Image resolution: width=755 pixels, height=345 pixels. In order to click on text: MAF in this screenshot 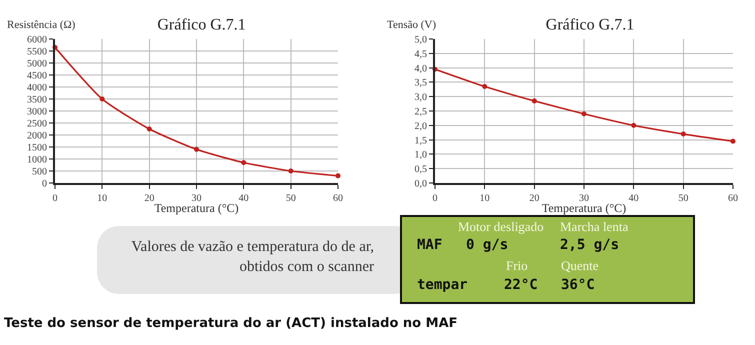, I will do `click(429, 245)`.